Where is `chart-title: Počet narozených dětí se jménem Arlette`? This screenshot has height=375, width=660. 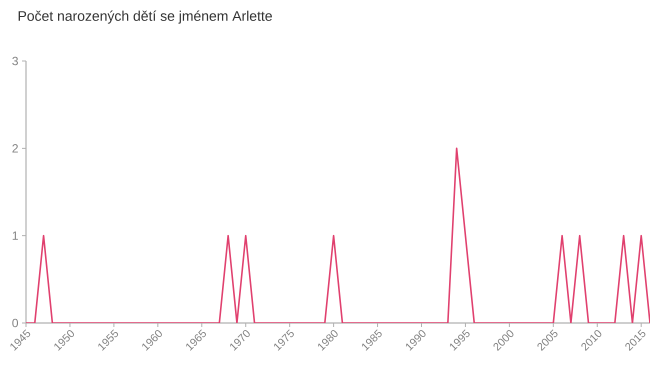 chart-title: Počet narozených dětí se jménem Arlette is located at coordinates (145, 17).